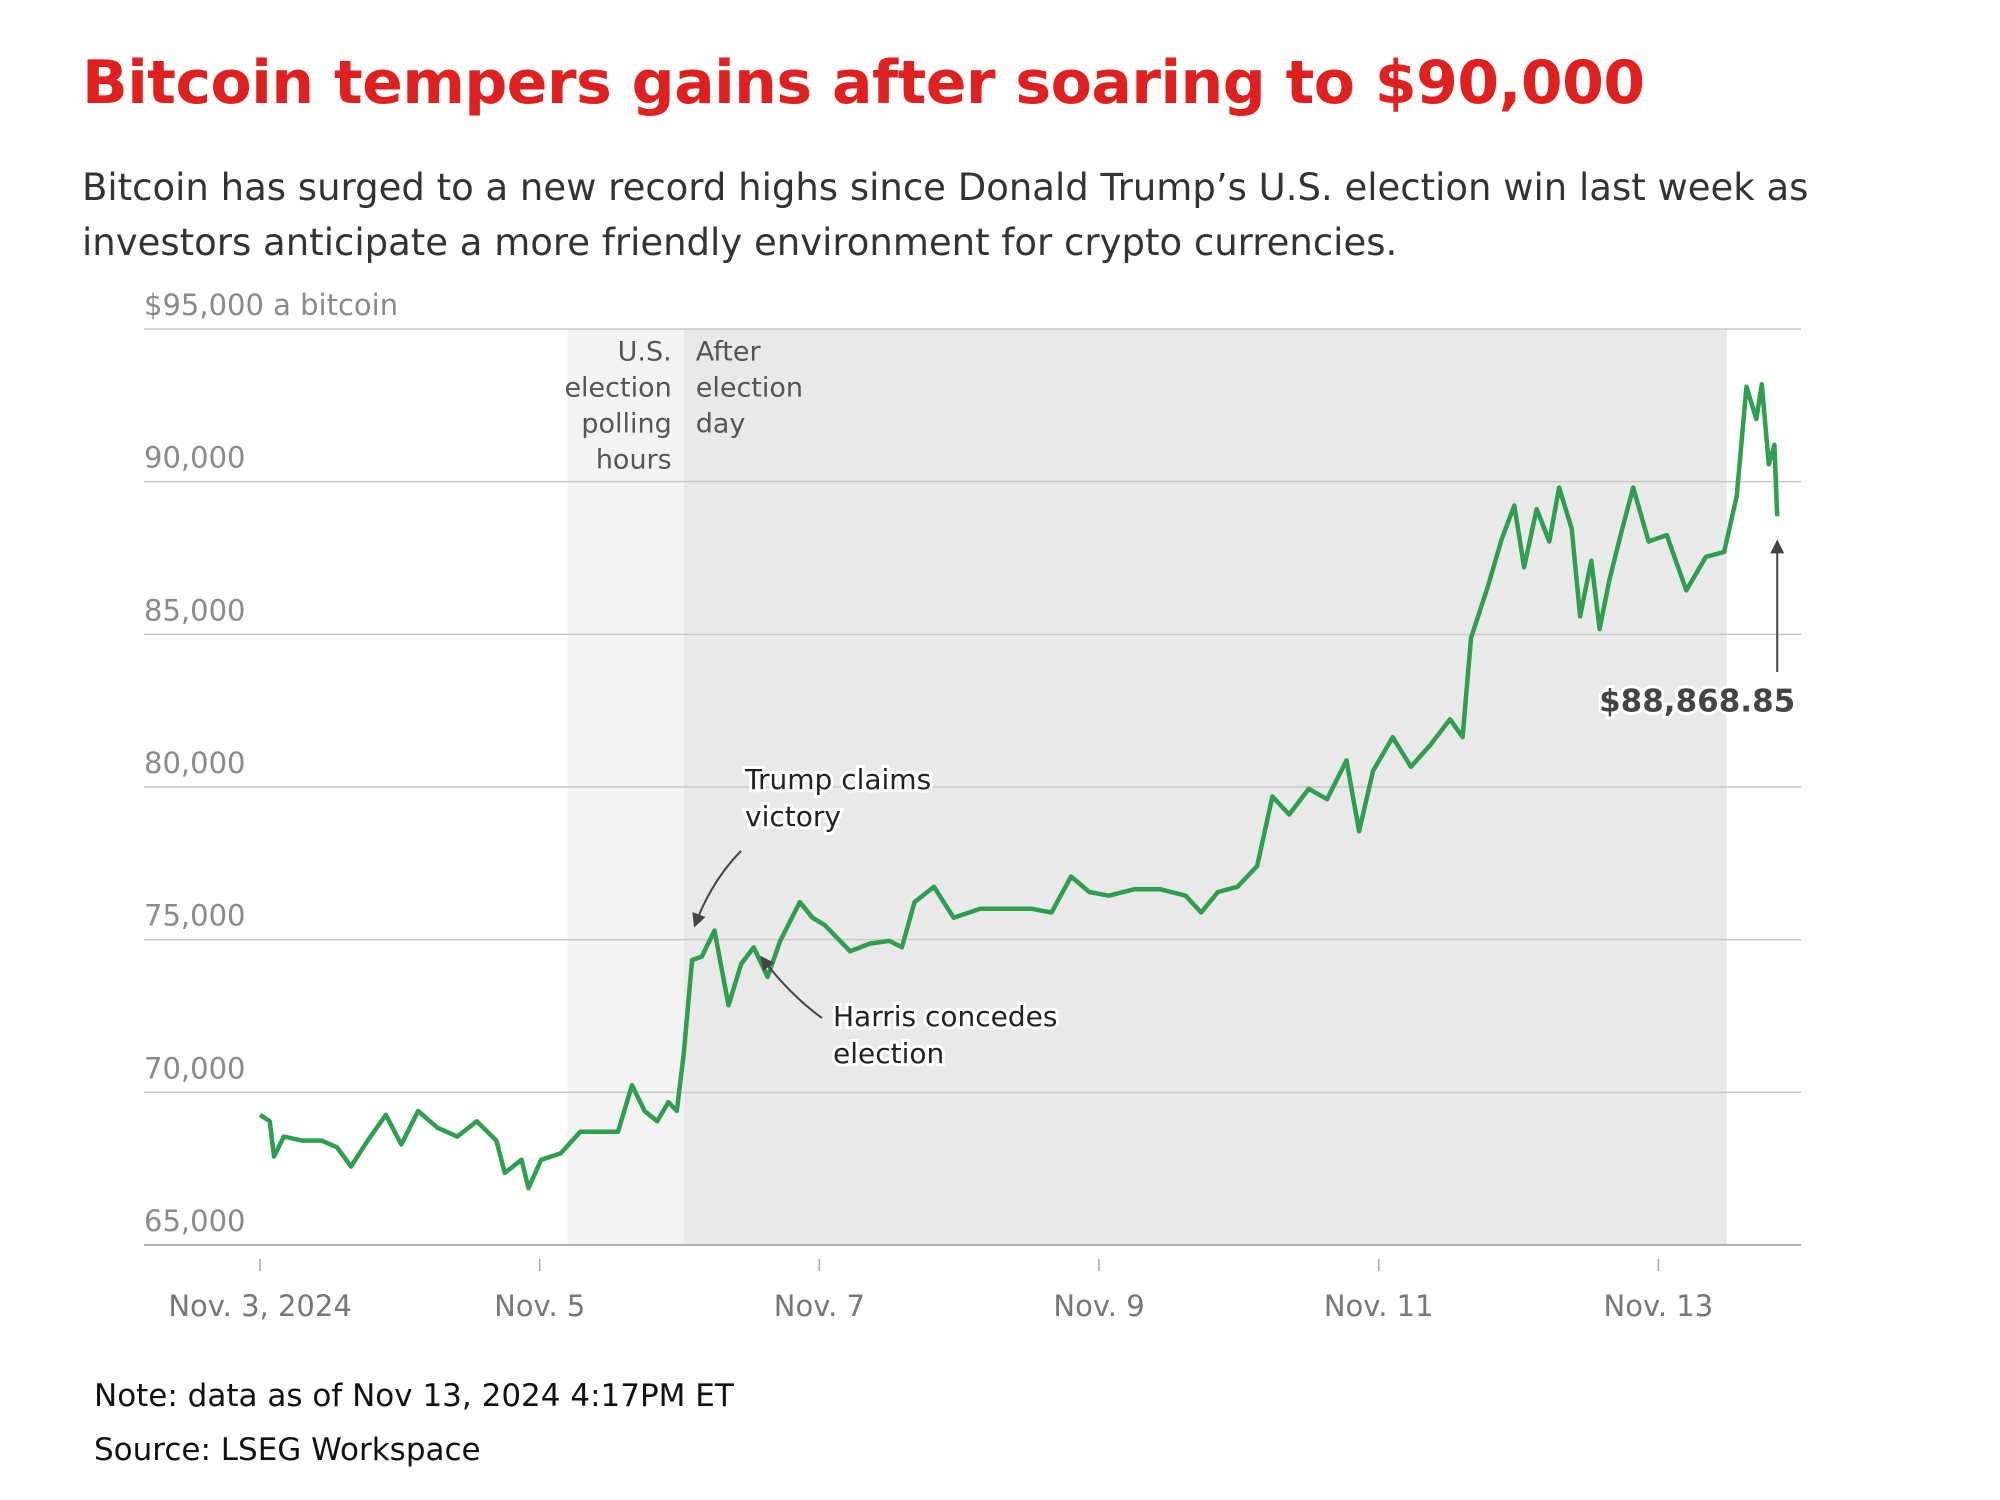  Describe the element at coordinates (721, 424) in the screenshot. I see `region-label: day` at that location.